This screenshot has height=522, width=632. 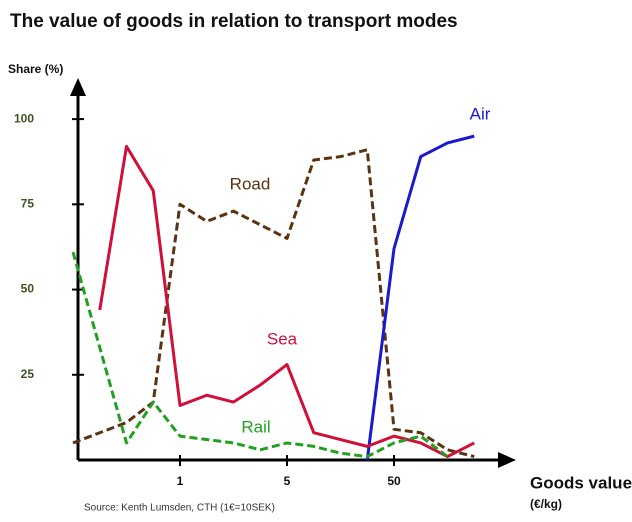 What do you see at coordinates (28, 374) in the screenshot?
I see `y-tick-label: 25` at bounding box center [28, 374].